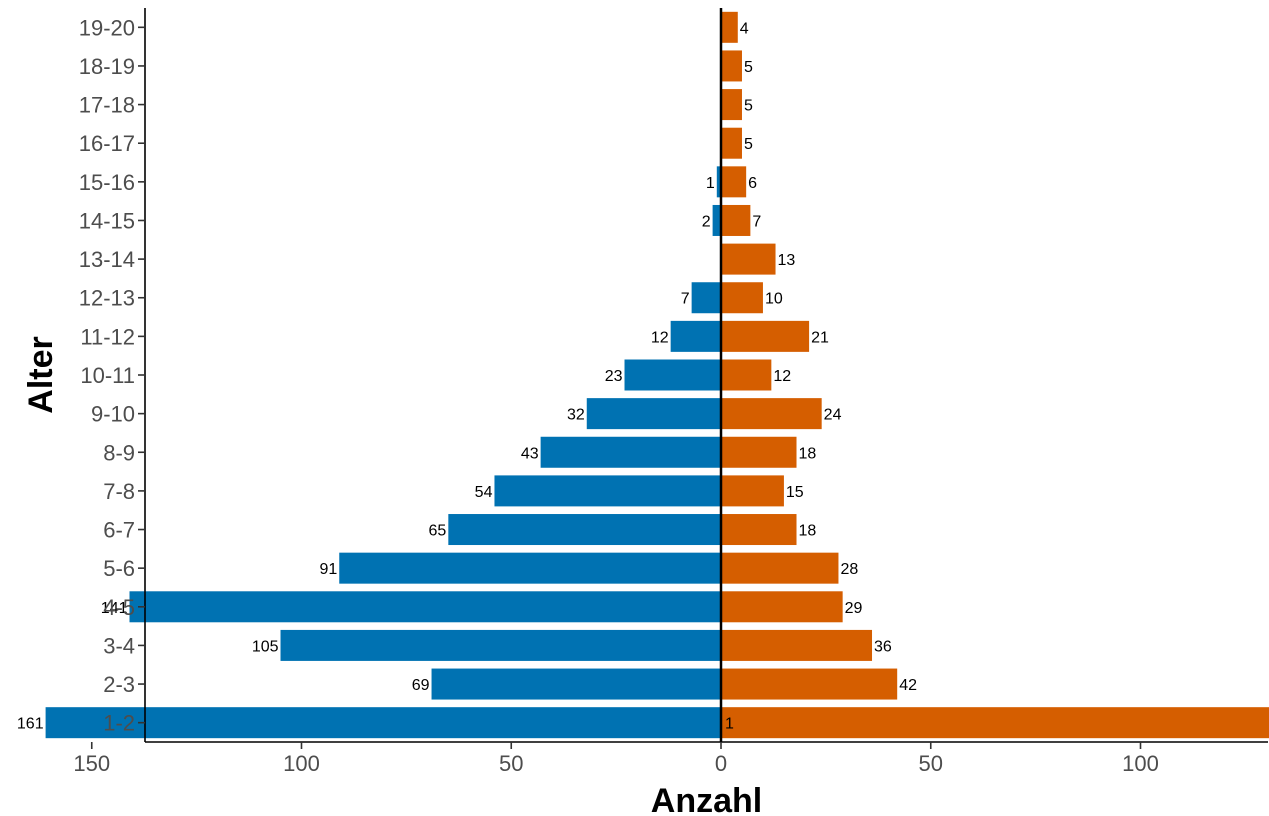  I want to click on bar-label-right-6-7: 18, so click(808, 531).